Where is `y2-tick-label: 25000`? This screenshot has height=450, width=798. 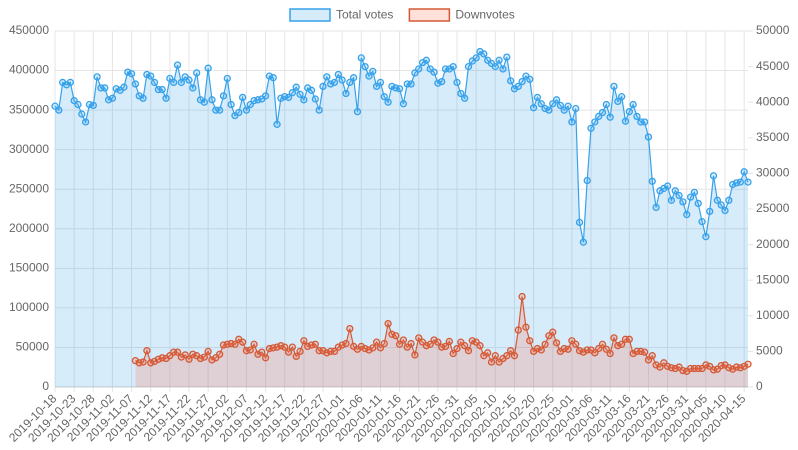 y2-tick-label: 25000 is located at coordinates (773, 208).